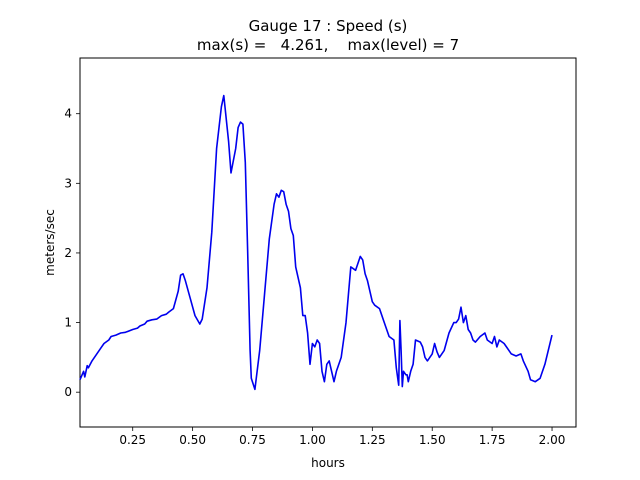 This screenshot has height=480, width=640. What do you see at coordinates (342, 437) in the screenshot?
I see `x-axis: 0.25 0.50 0.75 1.00 1.25 1.50 1.75 2.00` at bounding box center [342, 437].